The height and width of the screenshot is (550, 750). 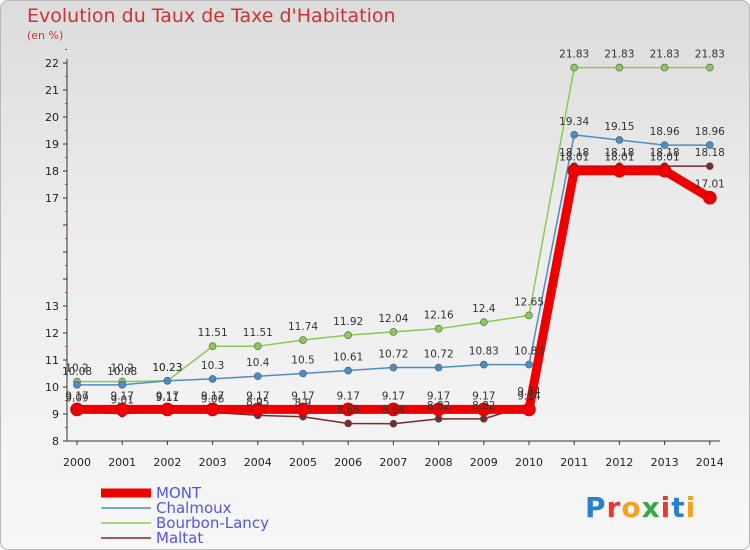 I want to click on x-tick-label: 2012, so click(x=619, y=462).